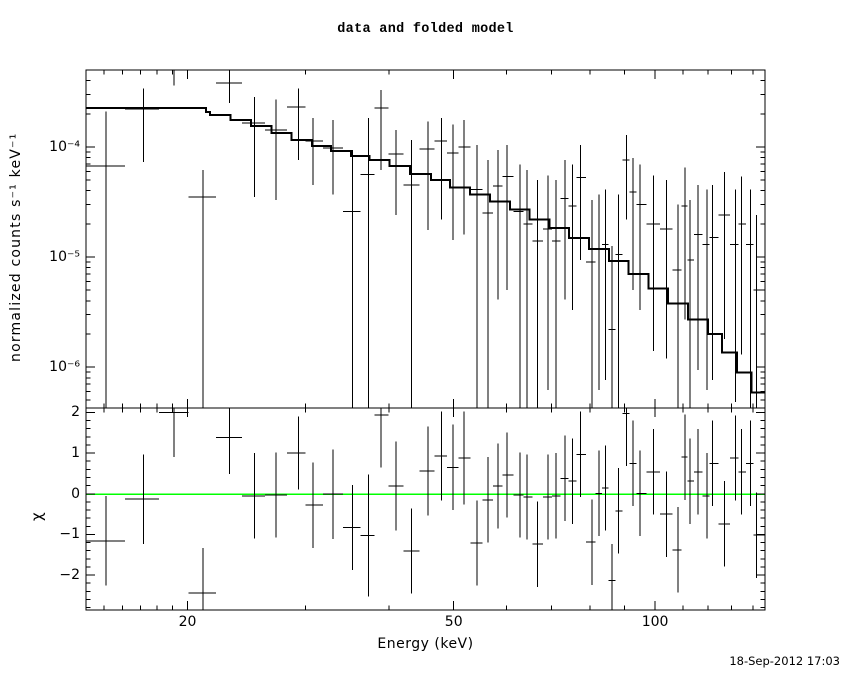 The height and width of the screenshot is (680, 850). What do you see at coordinates (425, 29) in the screenshot?
I see `plot-title: data and folded model` at bounding box center [425, 29].